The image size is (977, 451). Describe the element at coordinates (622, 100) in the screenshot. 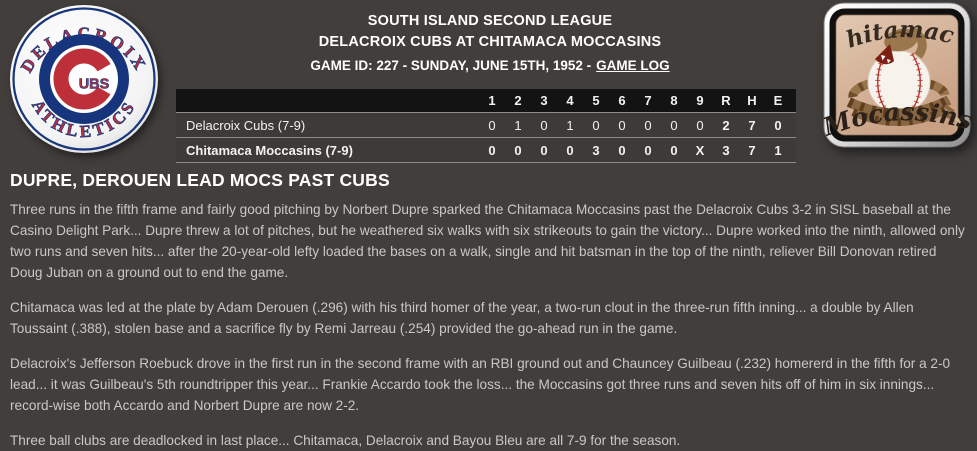

I see `column-header-6: 6` at that location.